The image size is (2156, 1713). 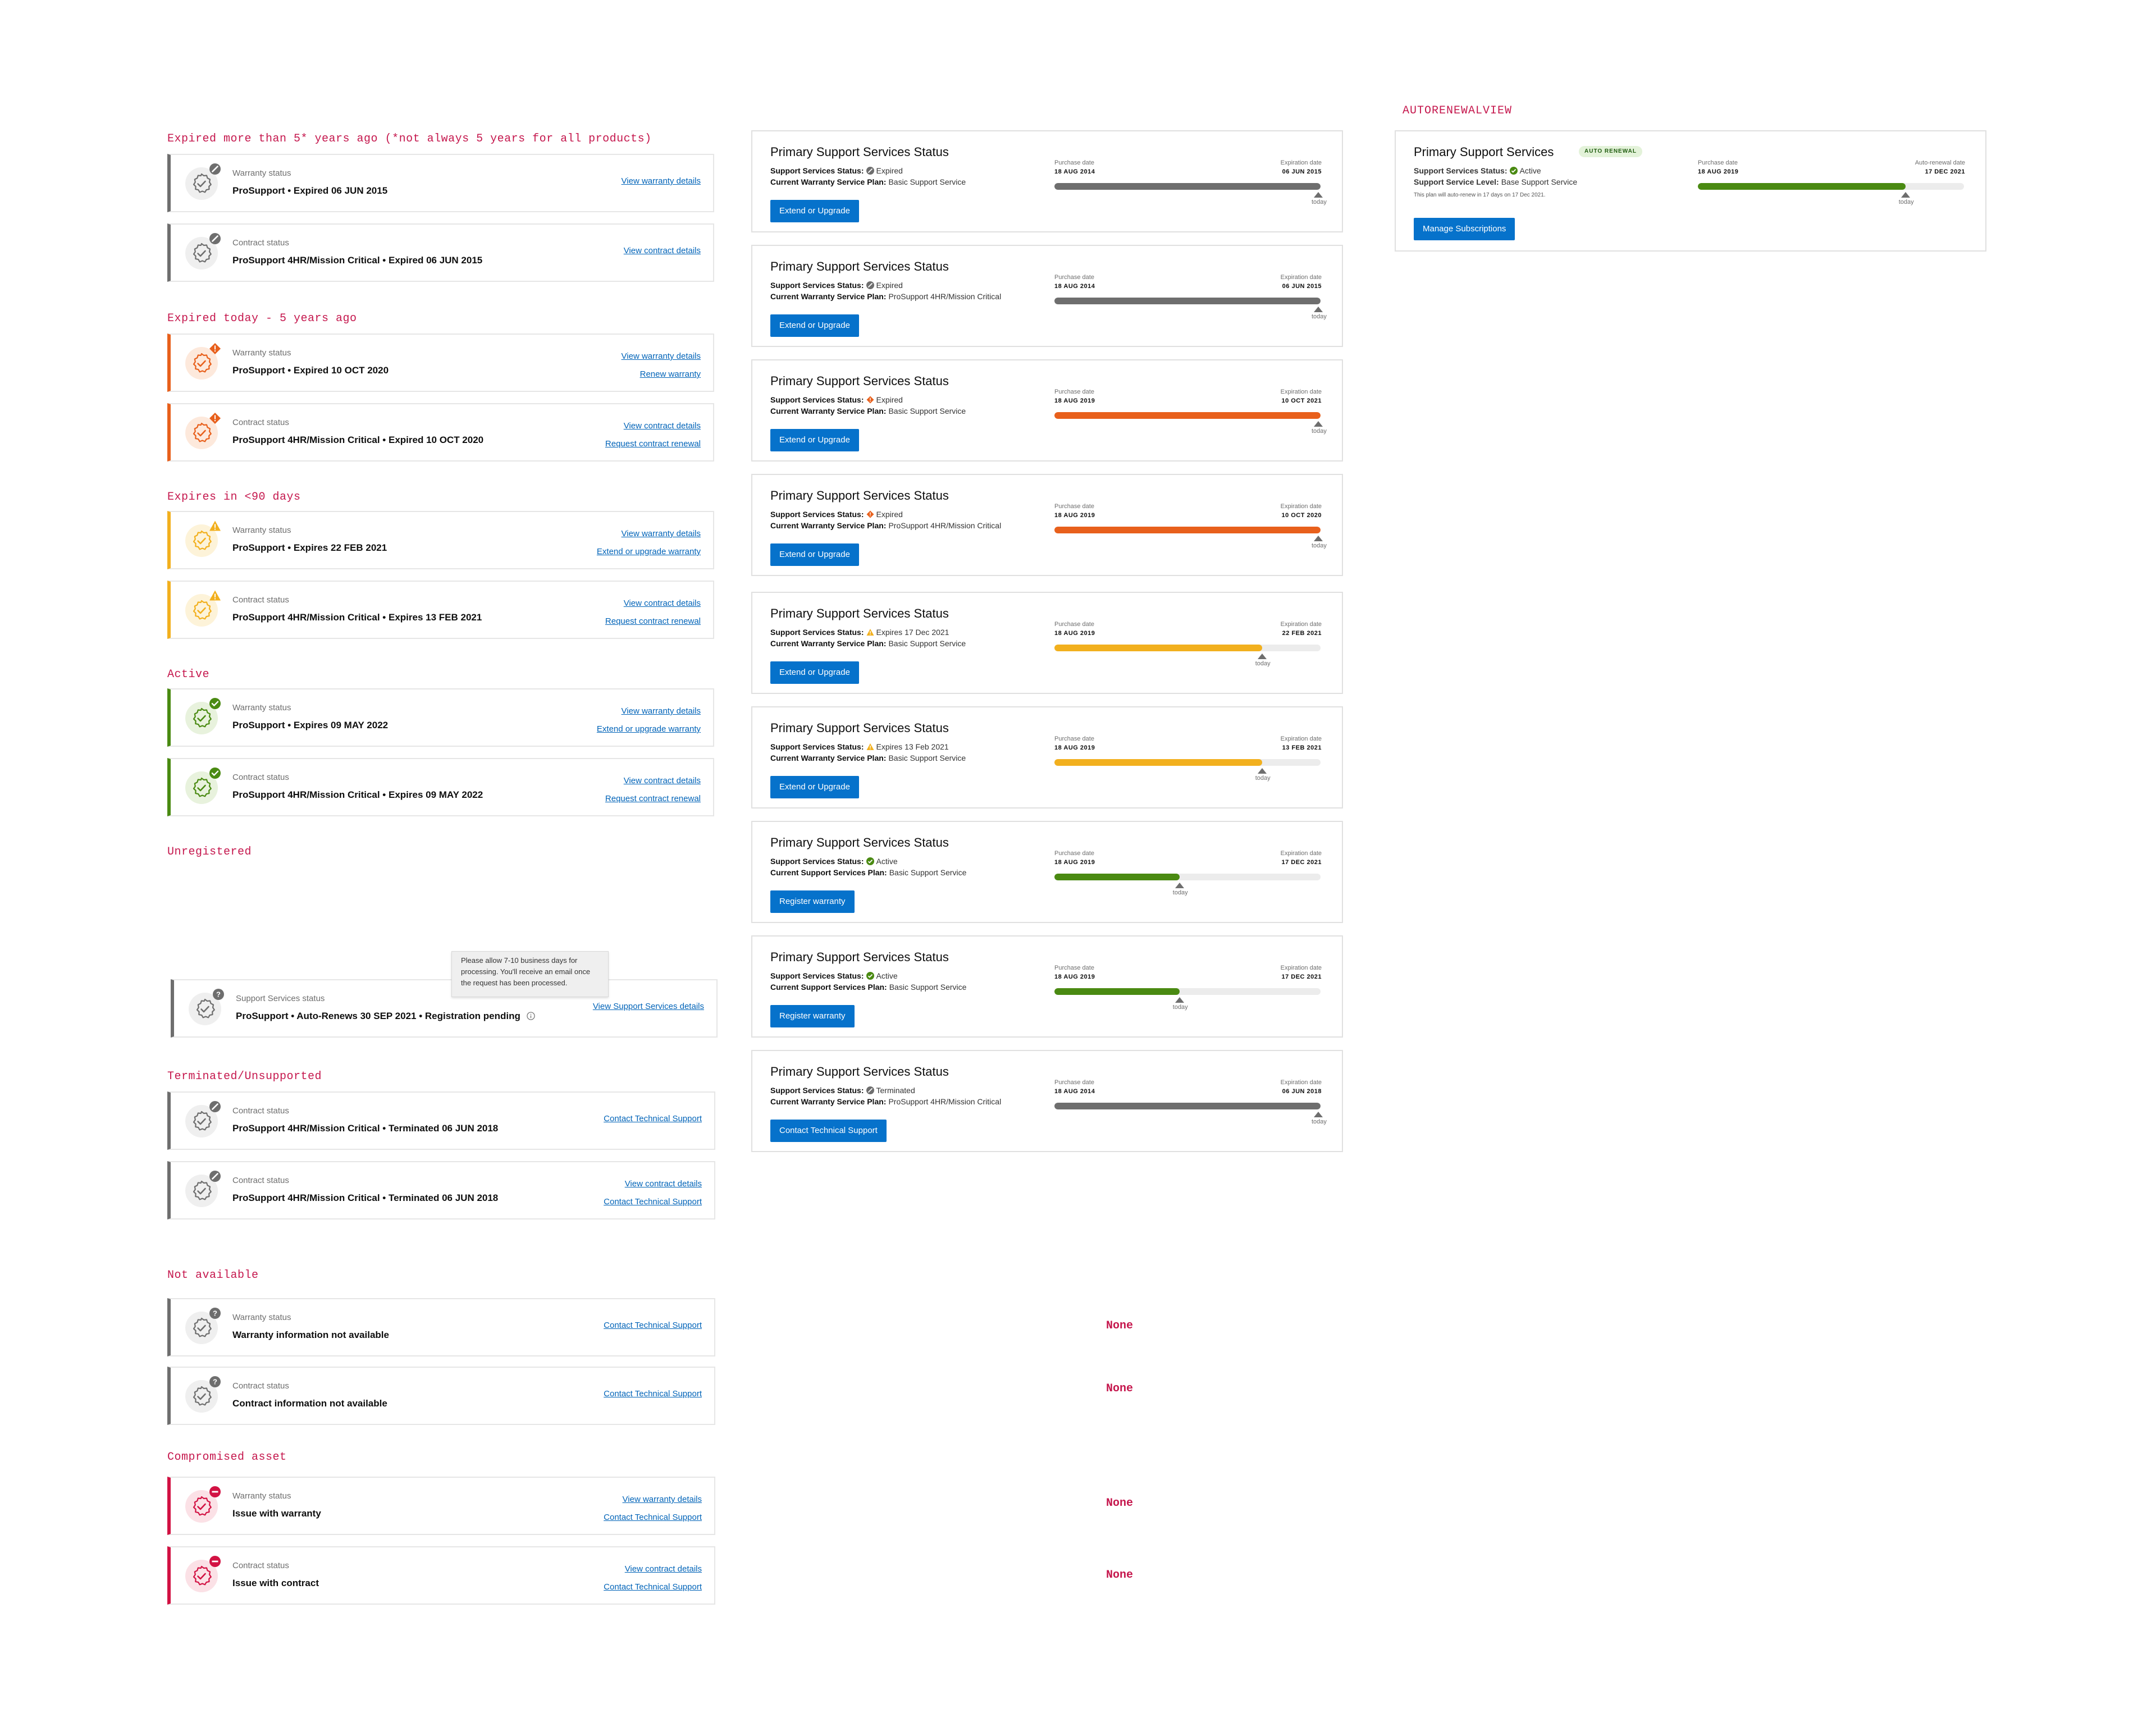 What do you see at coordinates (1301, 977) in the screenshot?
I see `expiration-date-value: 17 DEC 2021` at bounding box center [1301, 977].